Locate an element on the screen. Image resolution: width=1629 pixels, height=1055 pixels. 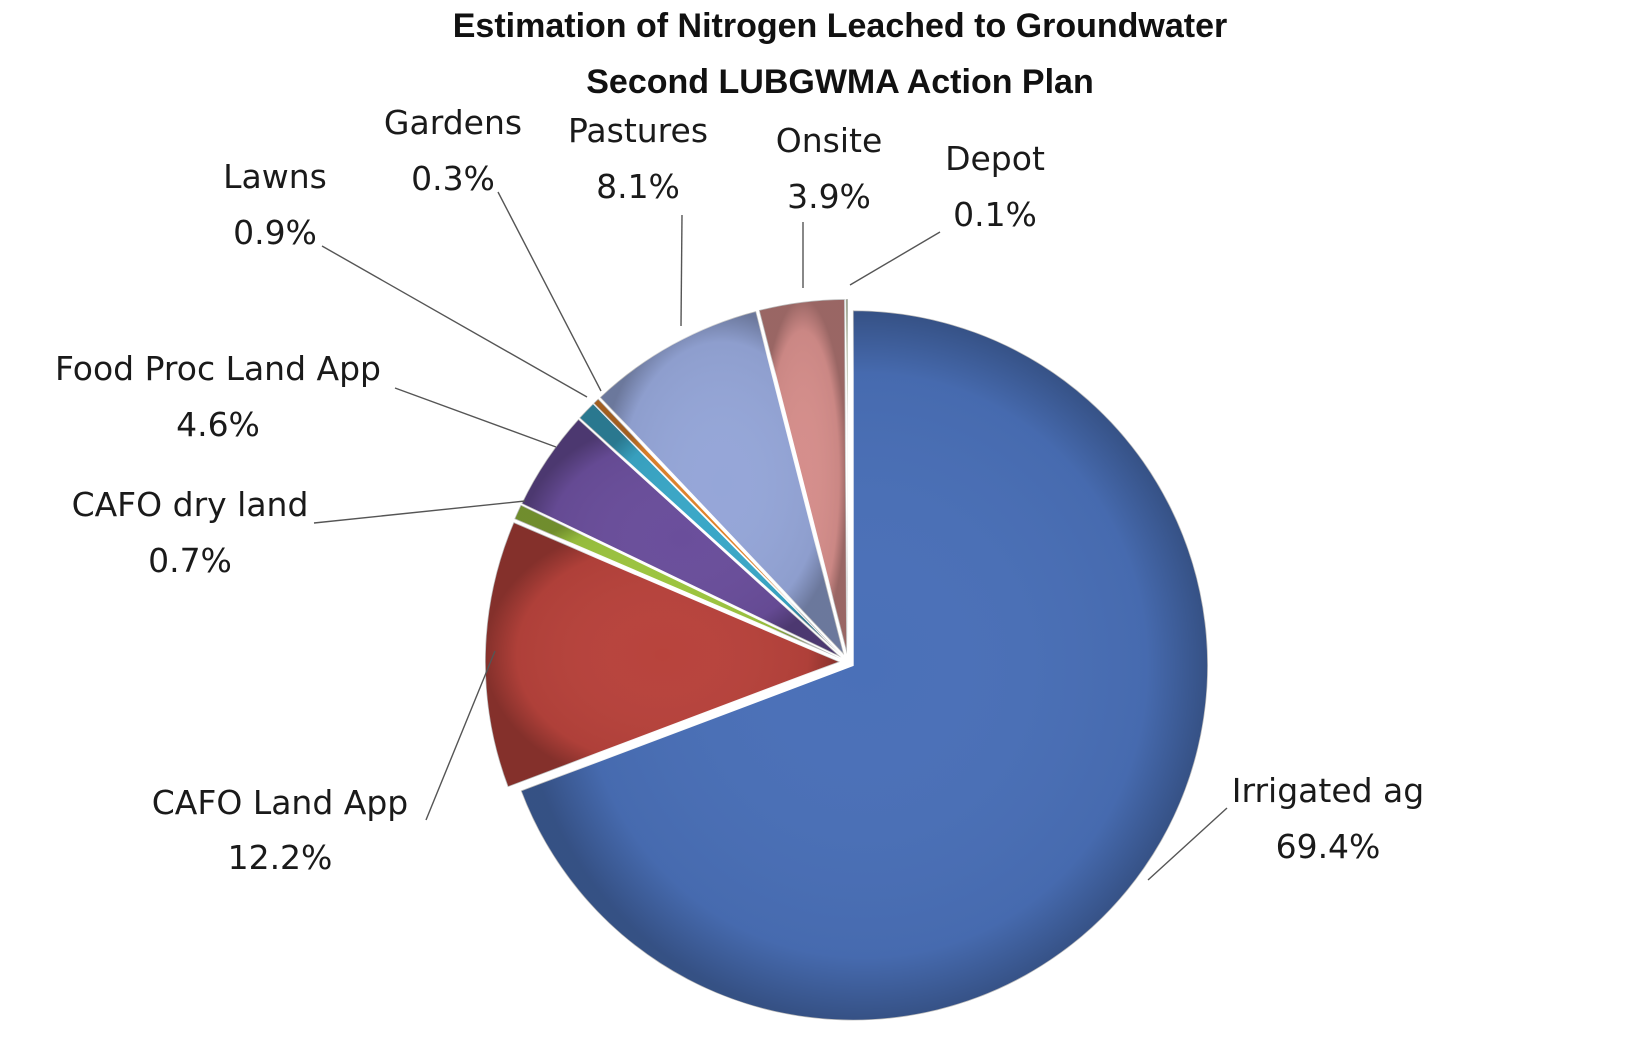
slice-value-label: 0.7% is located at coordinates (190, 560).